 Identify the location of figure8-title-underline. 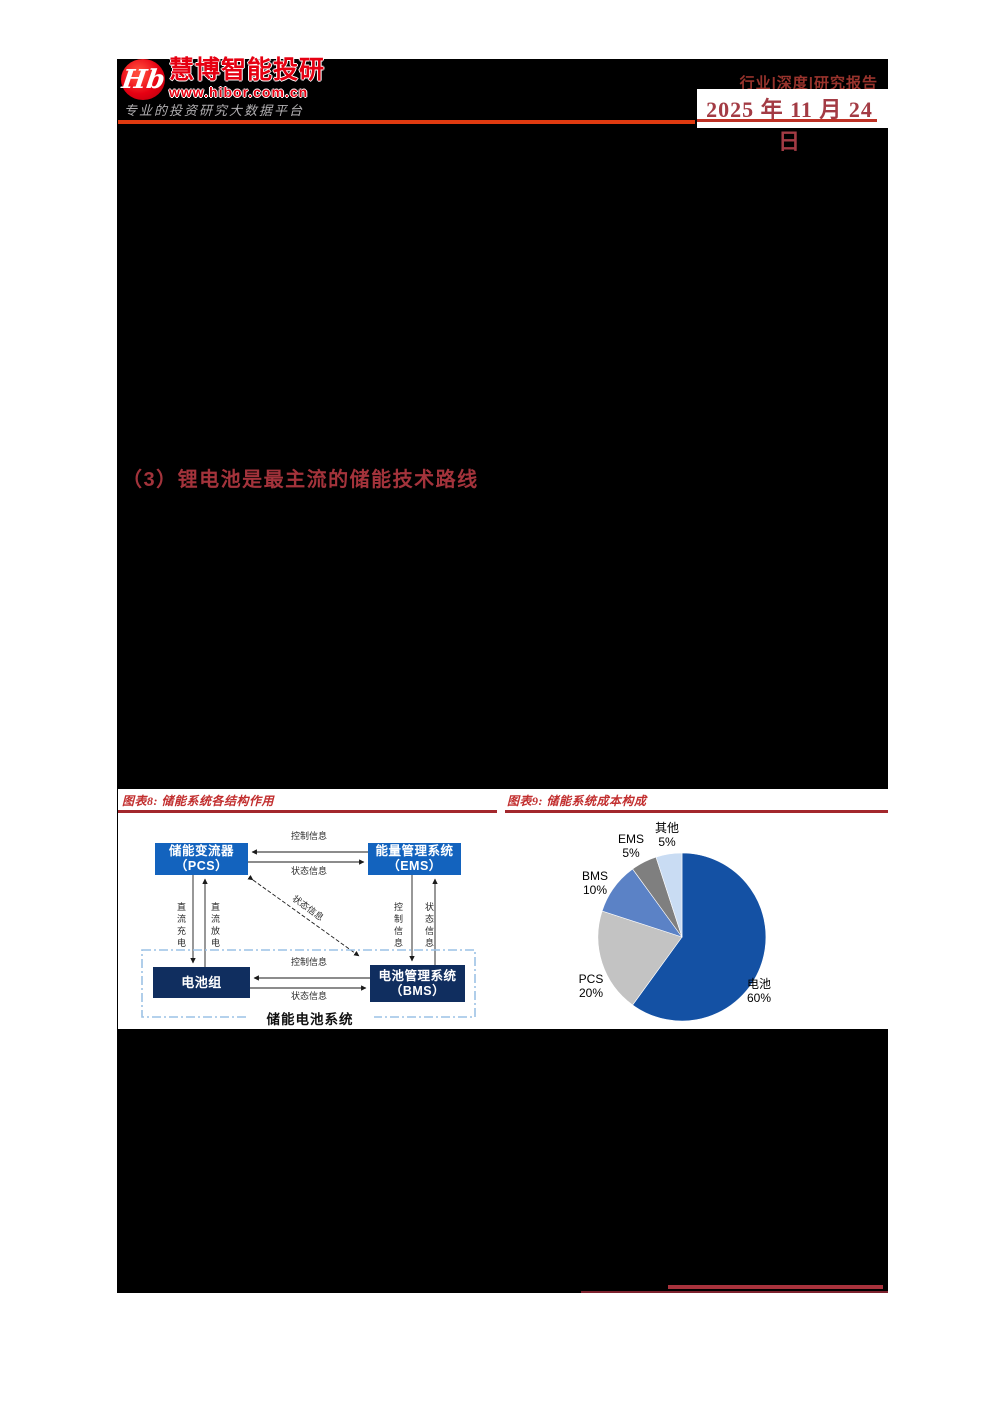
(307, 811).